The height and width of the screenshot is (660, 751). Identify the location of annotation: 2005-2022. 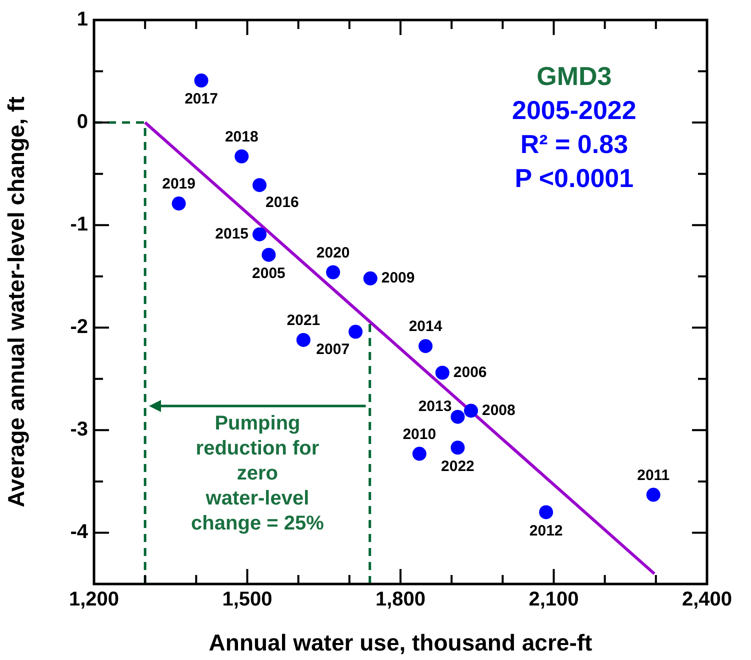
(574, 110).